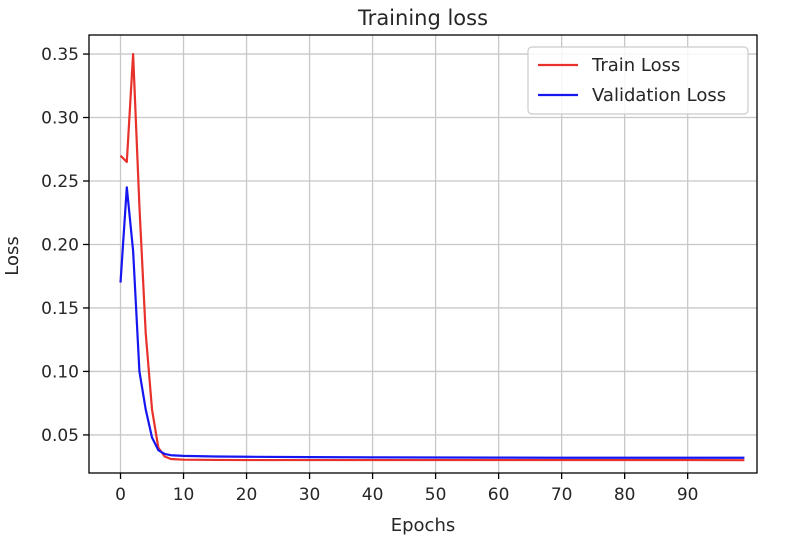 Image resolution: width=786 pixels, height=544 pixels. What do you see at coordinates (184, 495) in the screenshot?
I see `x-tick-label: 10` at bounding box center [184, 495].